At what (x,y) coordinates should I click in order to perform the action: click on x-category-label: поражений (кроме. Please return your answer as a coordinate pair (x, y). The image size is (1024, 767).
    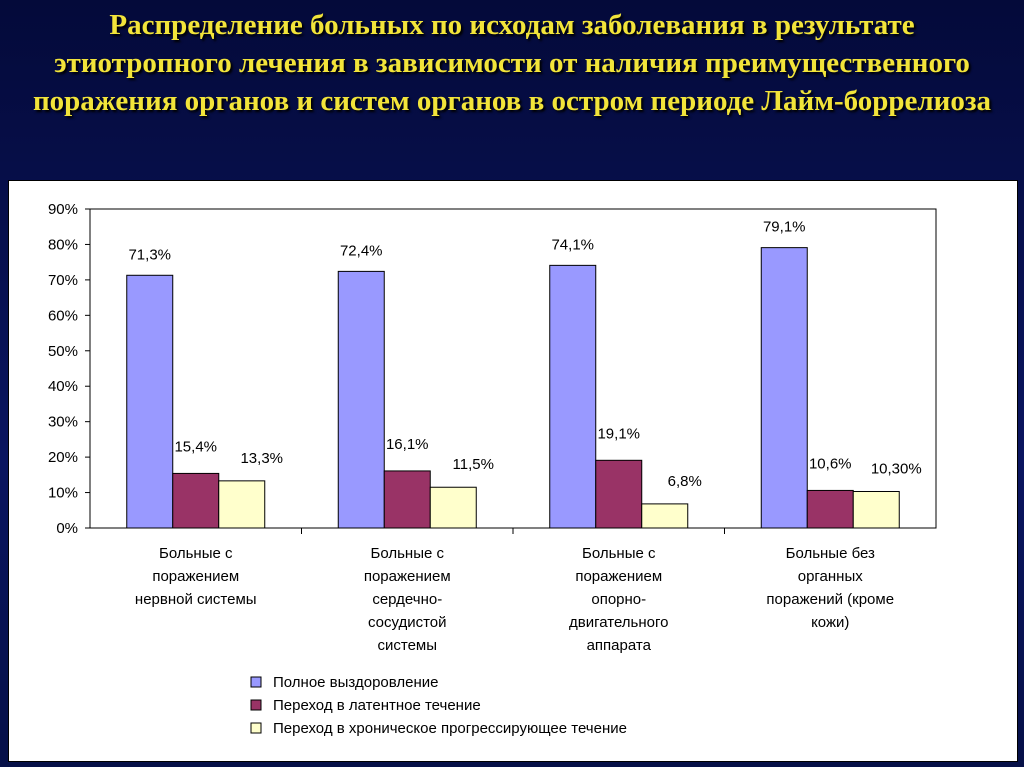
    Looking at the image, I should click on (830, 599).